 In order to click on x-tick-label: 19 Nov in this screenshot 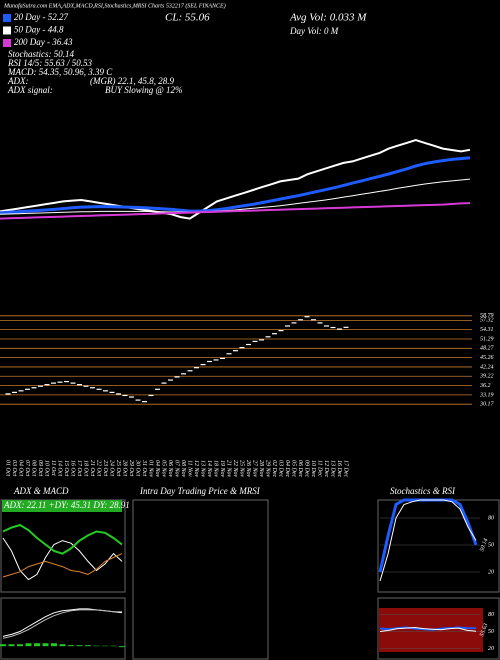, I will do `click(222, 469)`.